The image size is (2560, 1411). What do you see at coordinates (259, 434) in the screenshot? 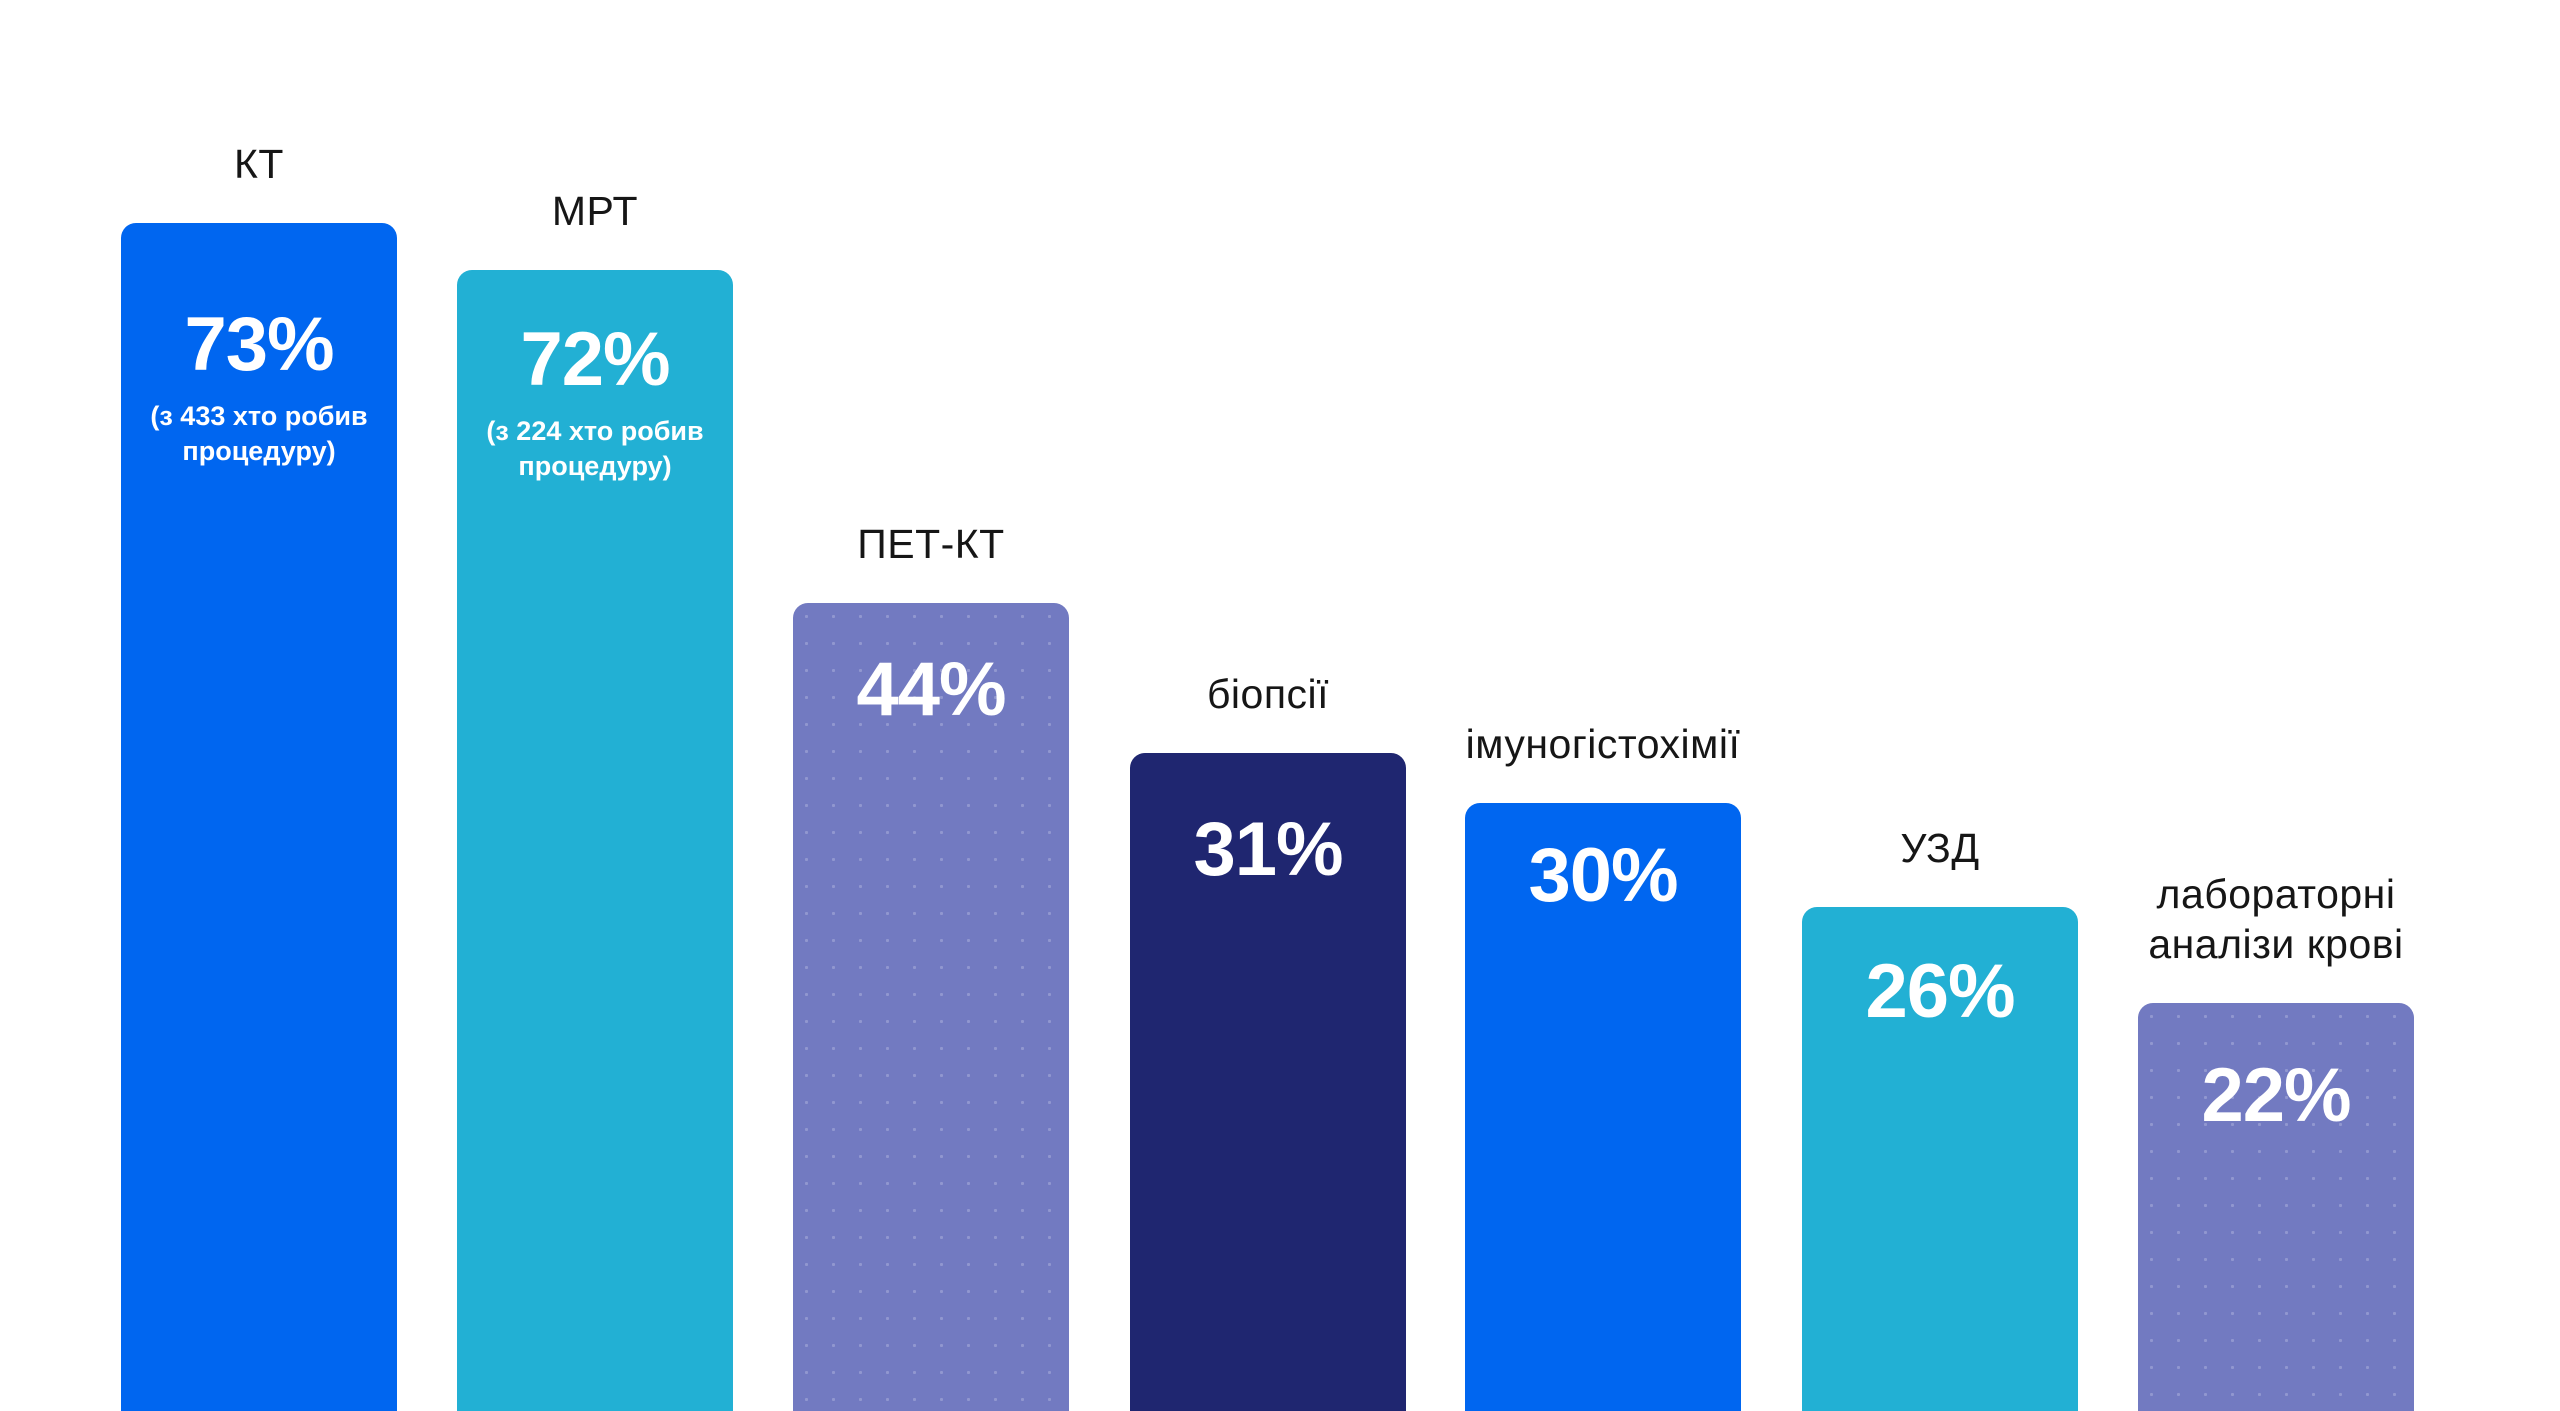
I see `bar-note: (з 433 хто робив процедуру)` at bounding box center [259, 434].